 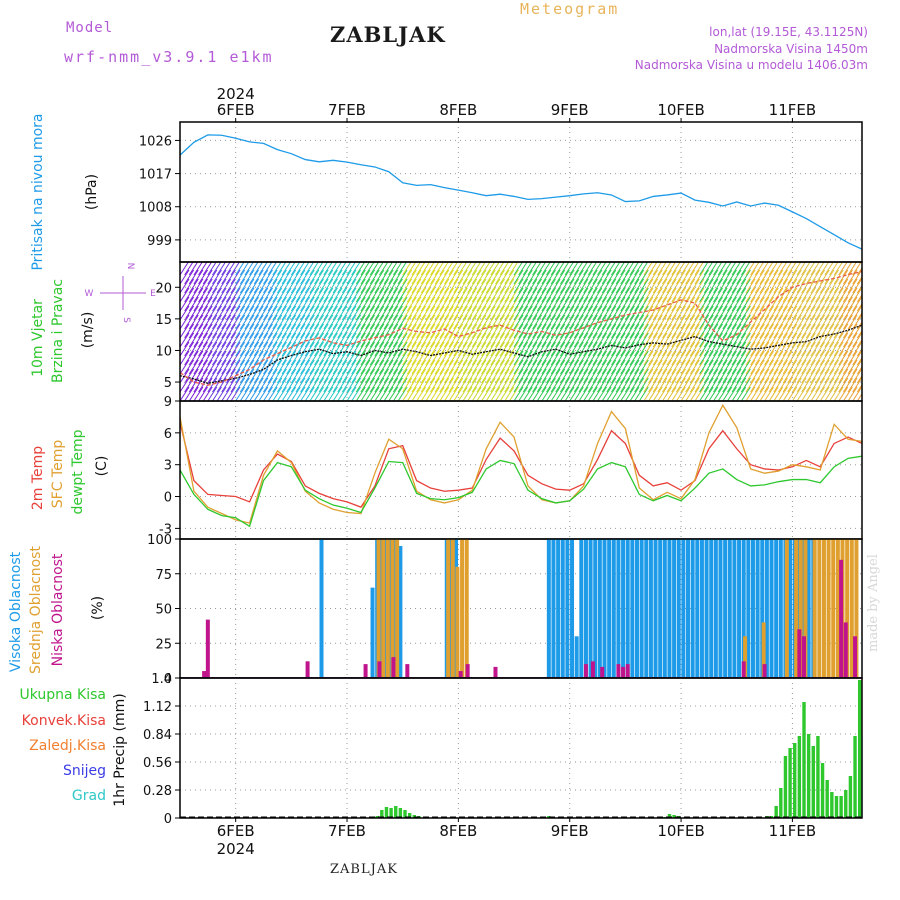 What do you see at coordinates (89, 796) in the screenshot?
I see `precip-legend-item: Grad` at bounding box center [89, 796].